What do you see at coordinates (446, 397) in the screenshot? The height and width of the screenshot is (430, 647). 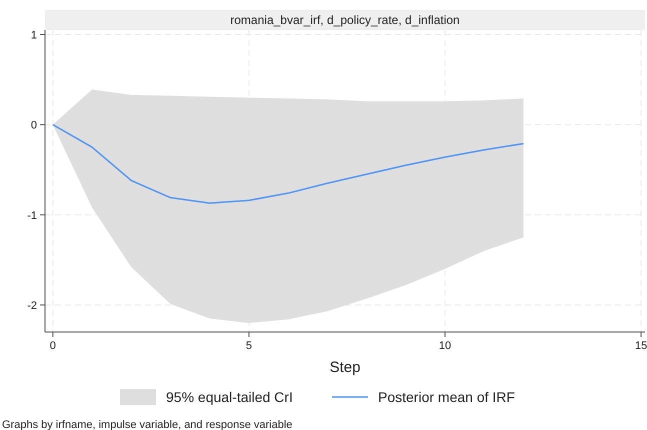 I see `legend-label: Posterior mean of IRF` at bounding box center [446, 397].